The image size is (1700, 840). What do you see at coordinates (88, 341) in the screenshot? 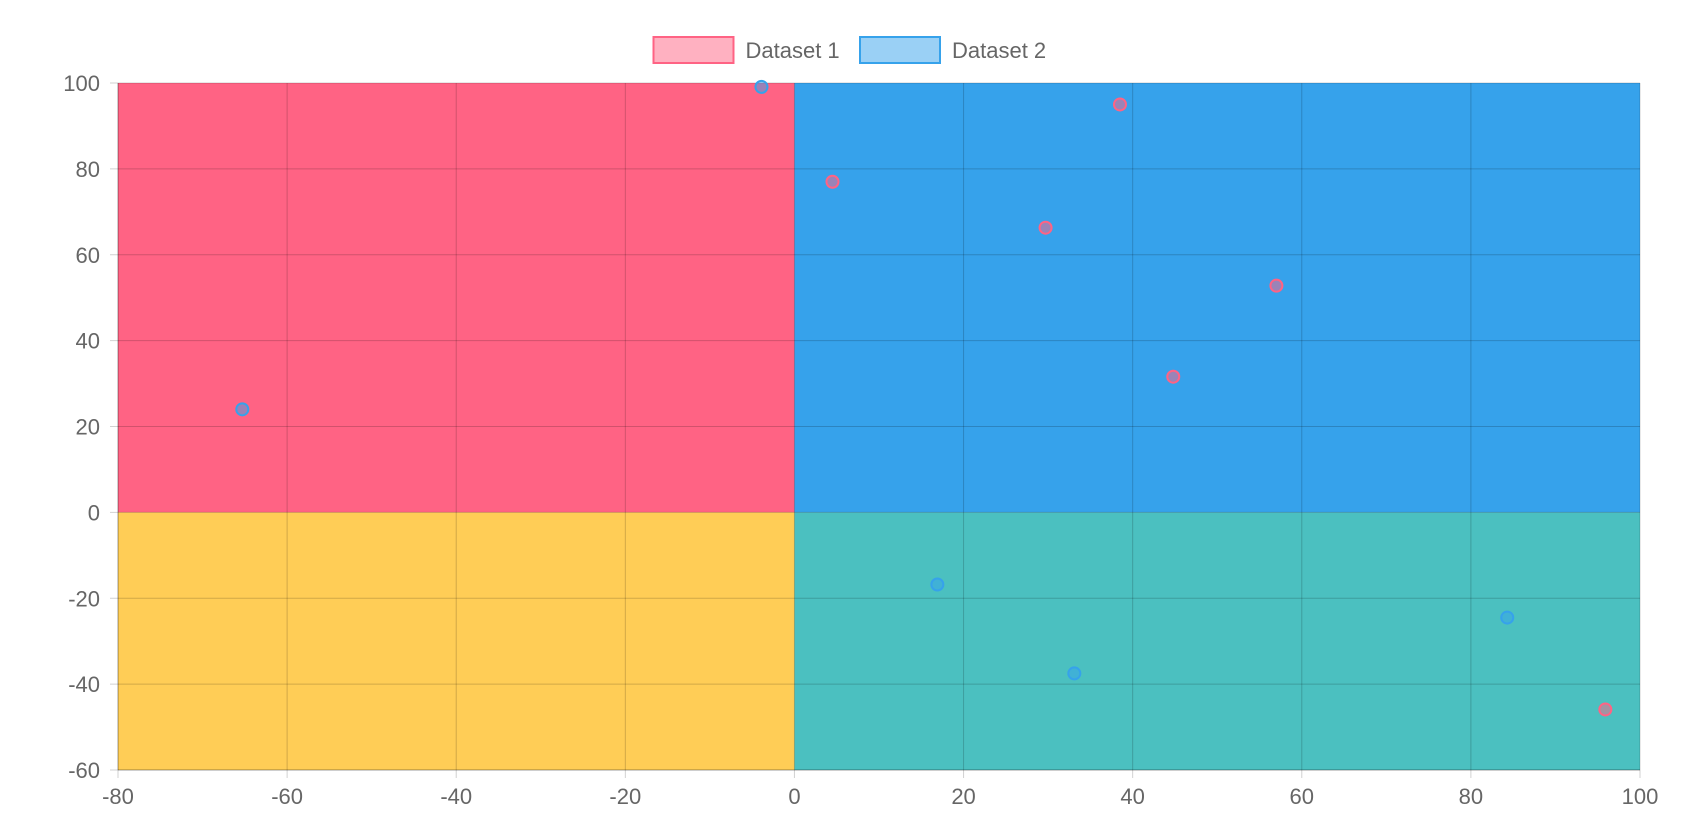
I see `y-tick-label: 40` at bounding box center [88, 341].